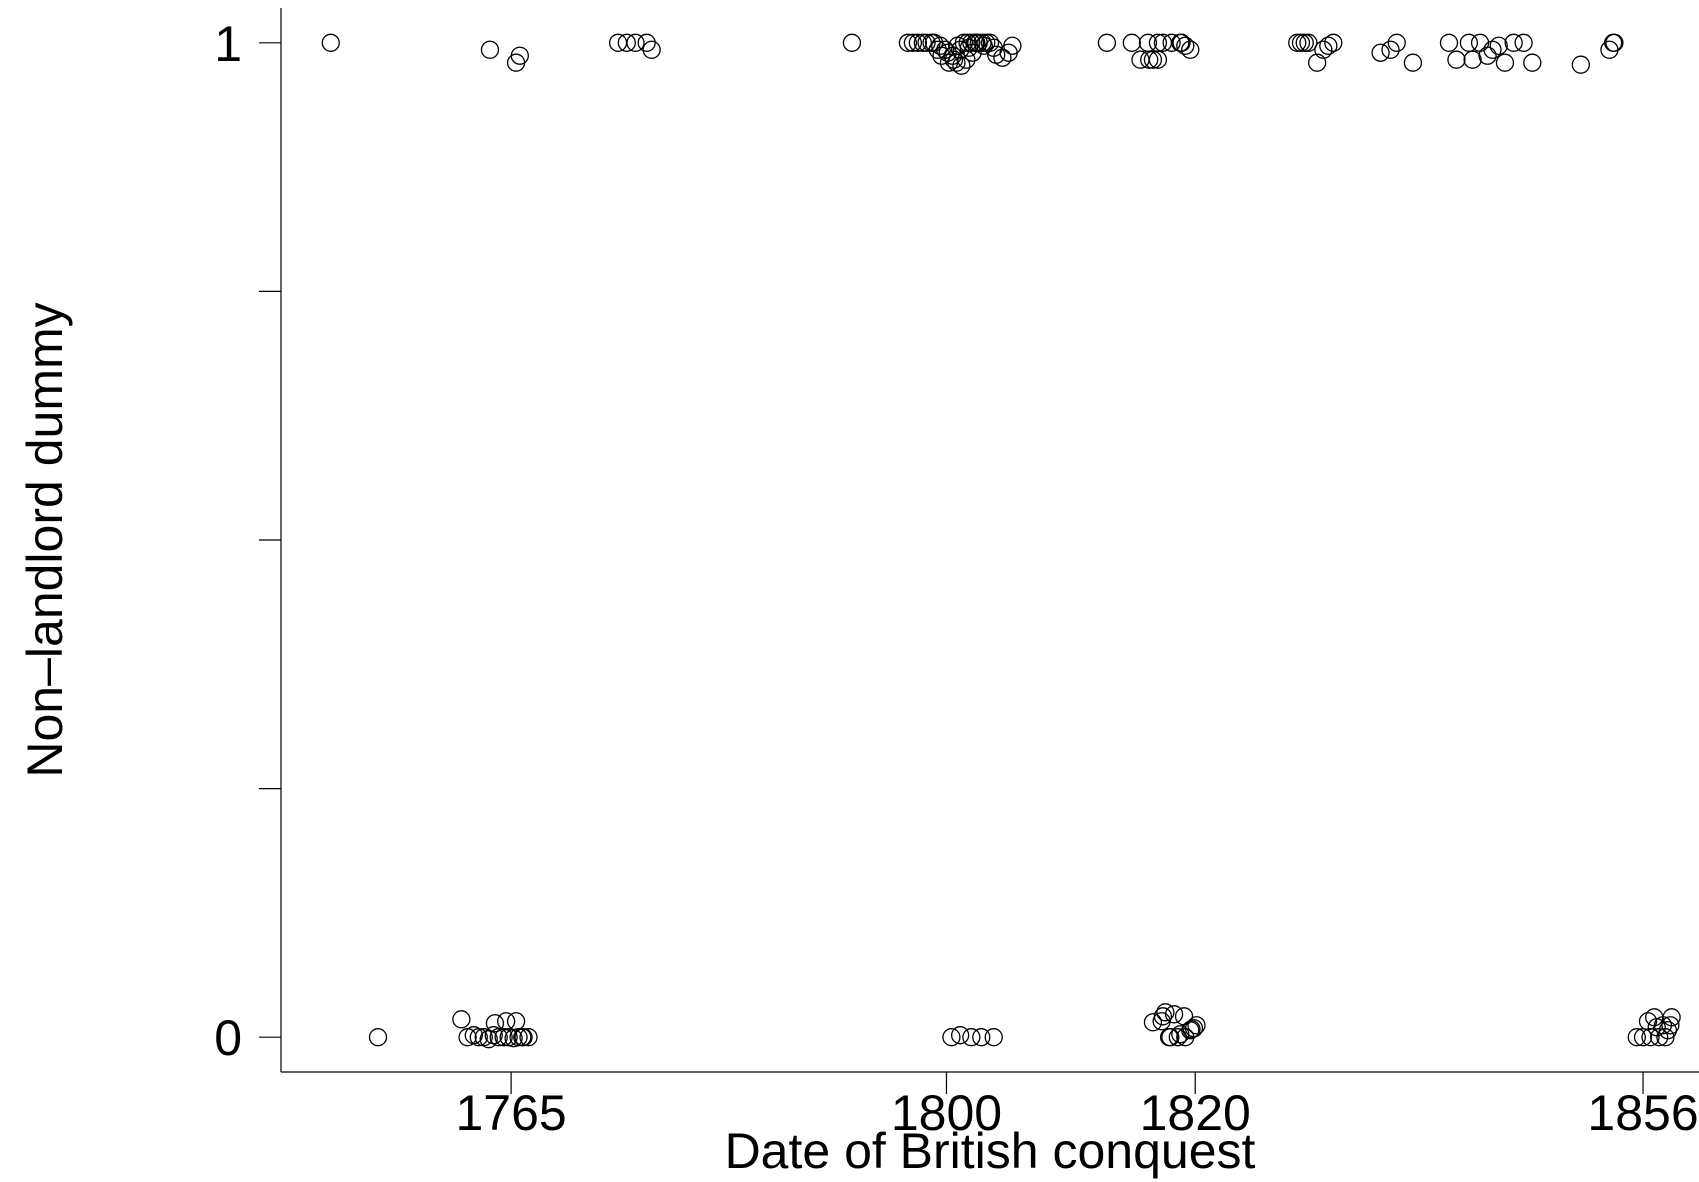 Image resolution: width=1699 pixels, height=1182 pixels. What do you see at coordinates (247, 541) in the screenshot?
I see `y-ticks: 01` at bounding box center [247, 541].